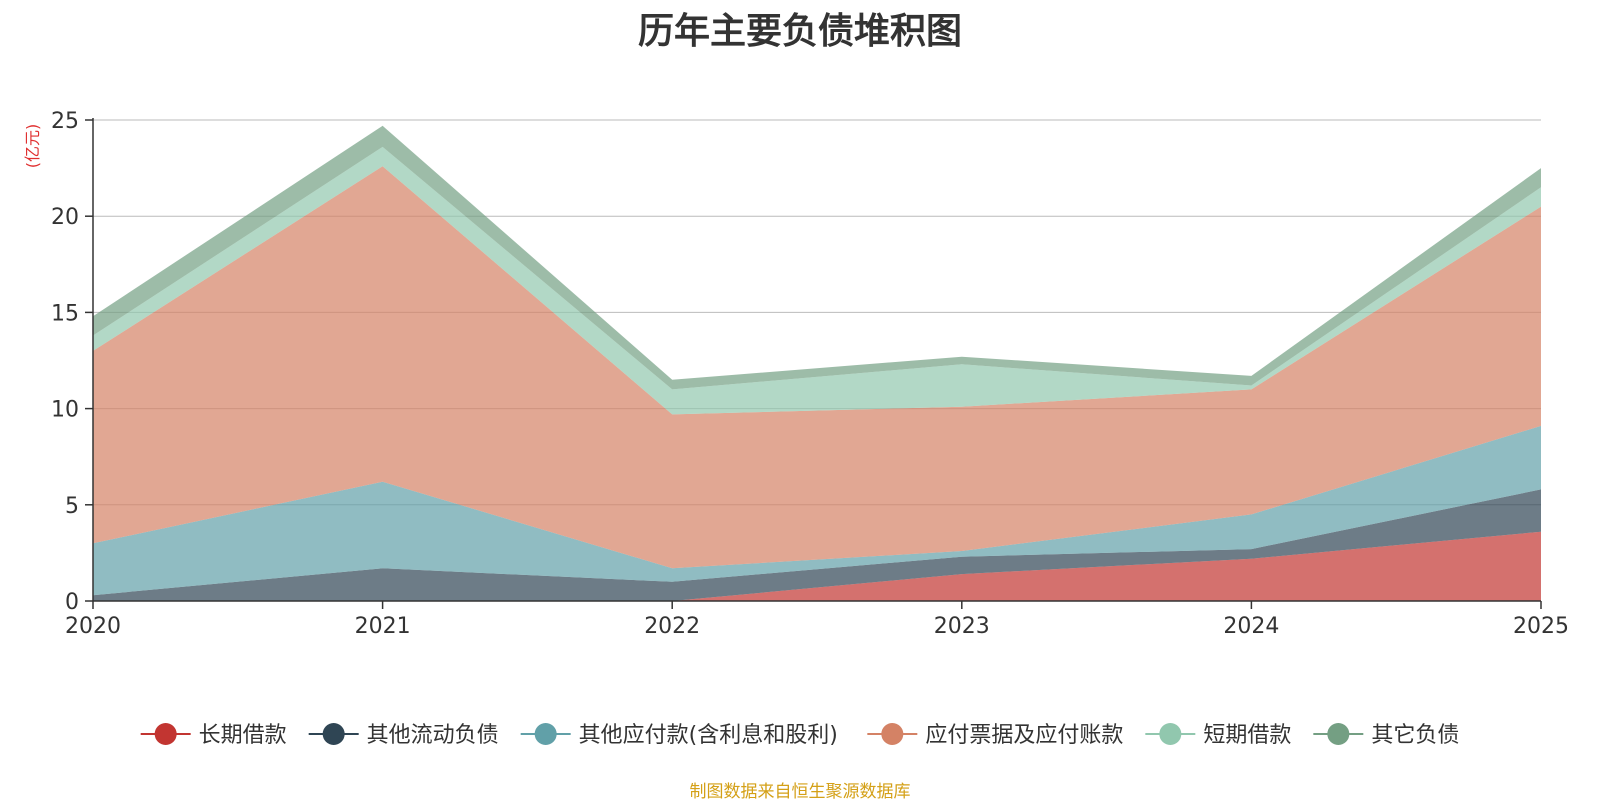  I want to click on y-tick-label-0: 0, so click(72, 602).